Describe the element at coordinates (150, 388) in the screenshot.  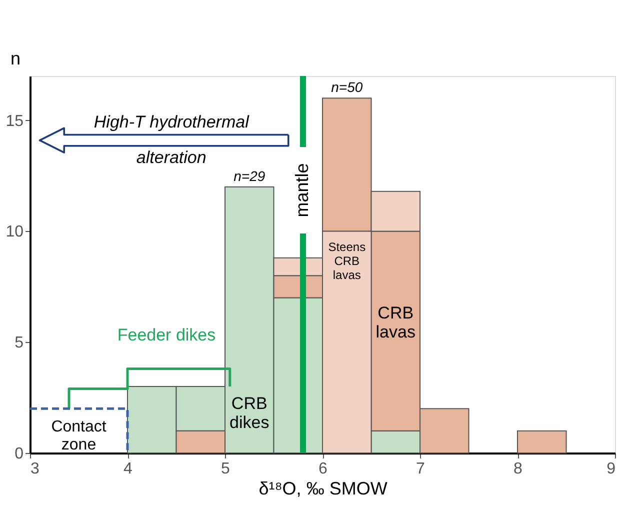
I see `line-series` at that location.